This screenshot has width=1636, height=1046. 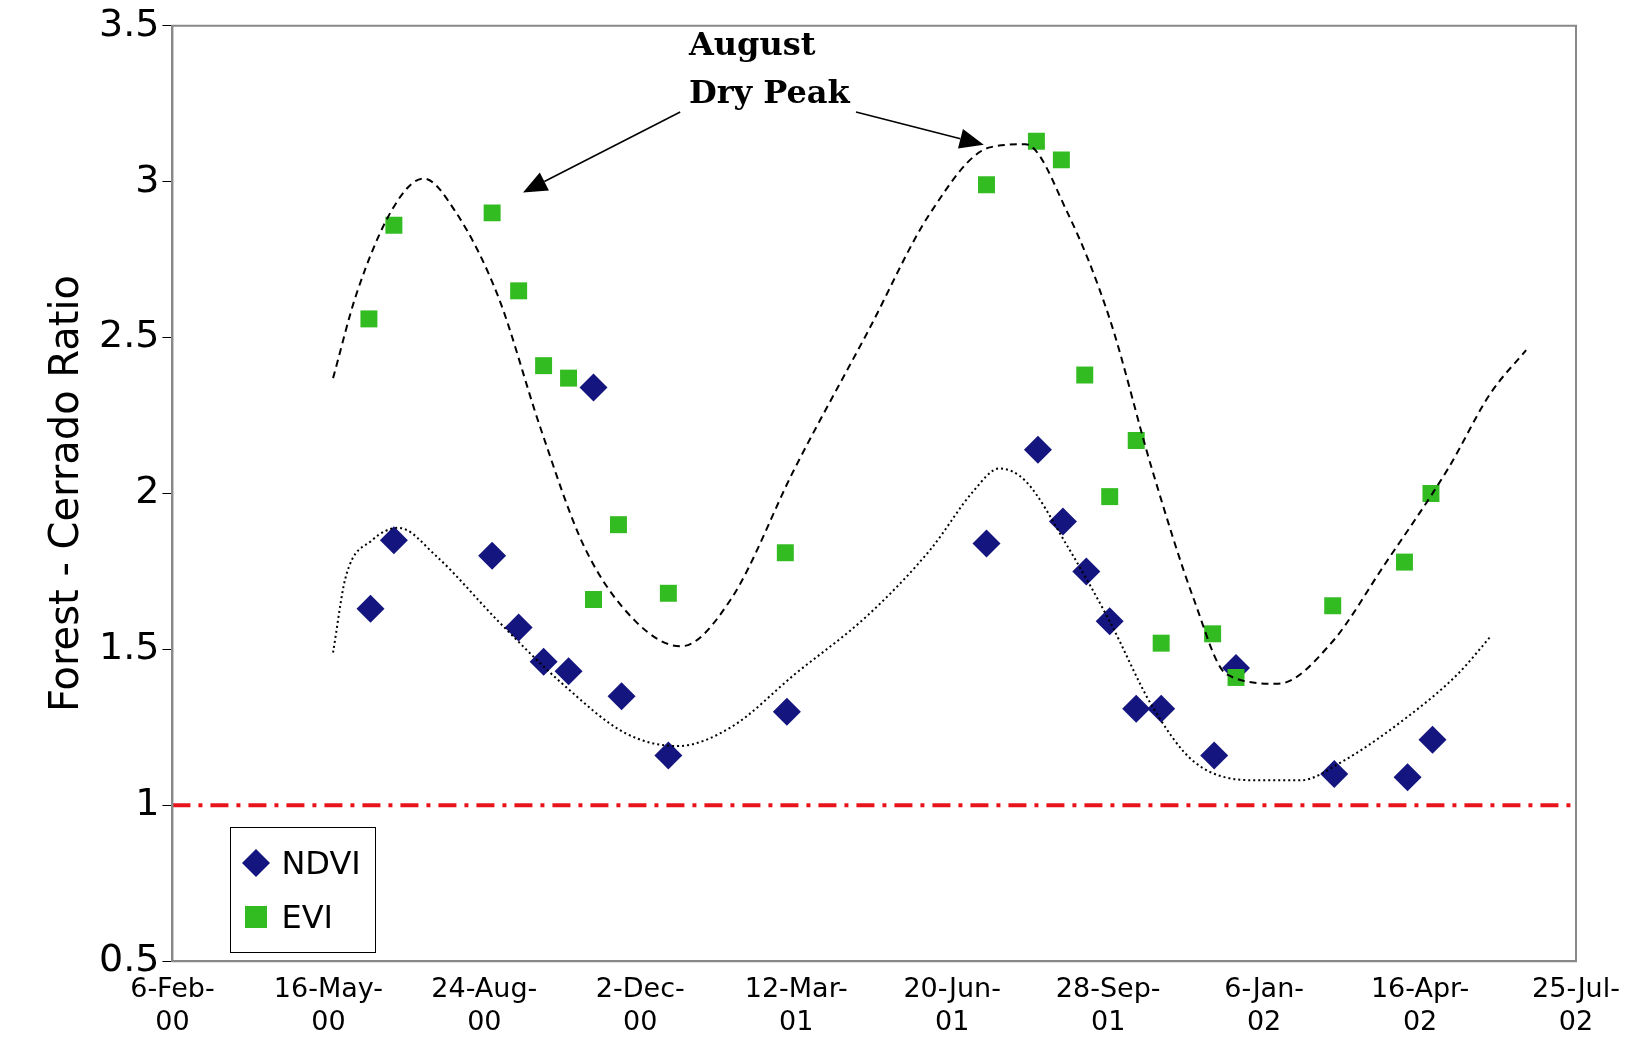 What do you see at coordinates (147, 178) in the screenshot?
I see `y-tick-label: 3` at bounding box center [147, 178].